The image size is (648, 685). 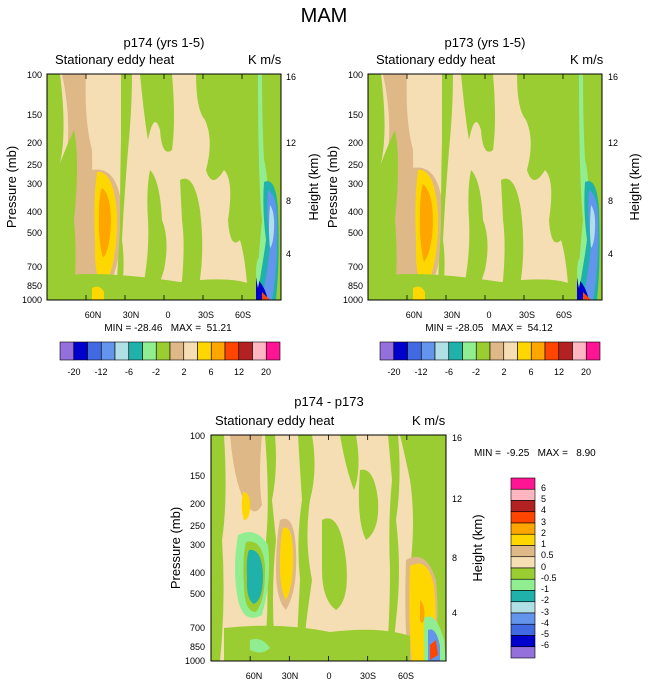 I want to click on y-axis-label: Pressure (mb), so click(x=175, y=548).